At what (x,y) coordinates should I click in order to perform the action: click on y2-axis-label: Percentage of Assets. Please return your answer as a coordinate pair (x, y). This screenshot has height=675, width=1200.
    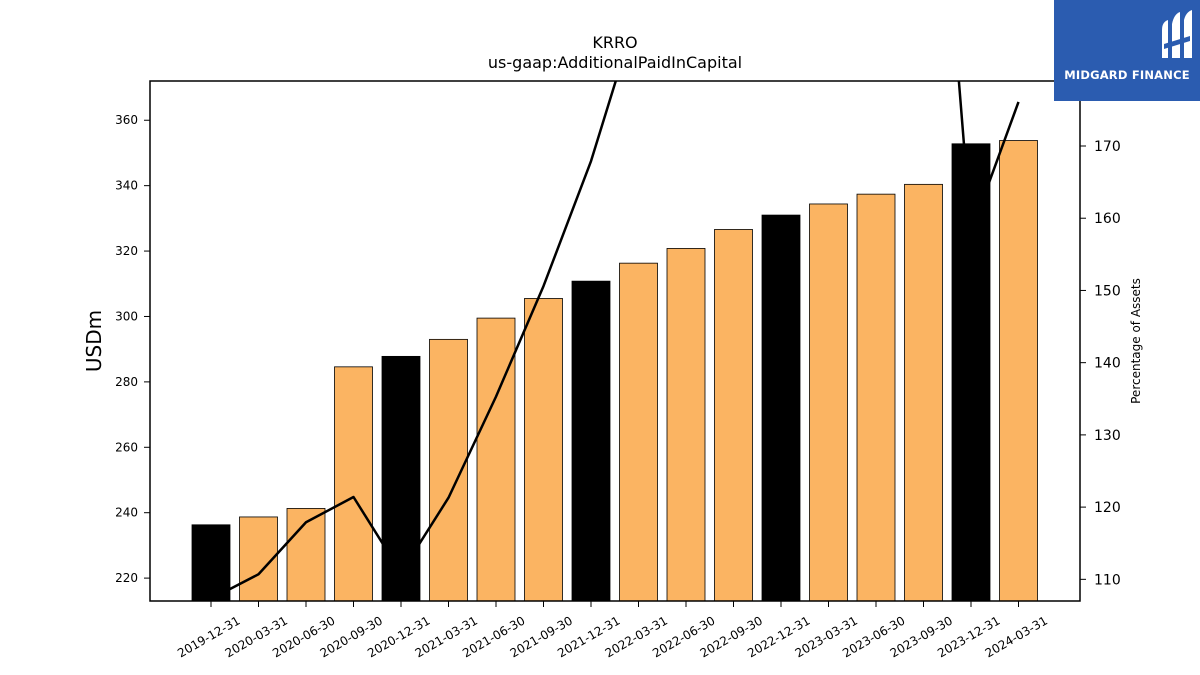
    Looking at the image, I should click on (1136, 341).